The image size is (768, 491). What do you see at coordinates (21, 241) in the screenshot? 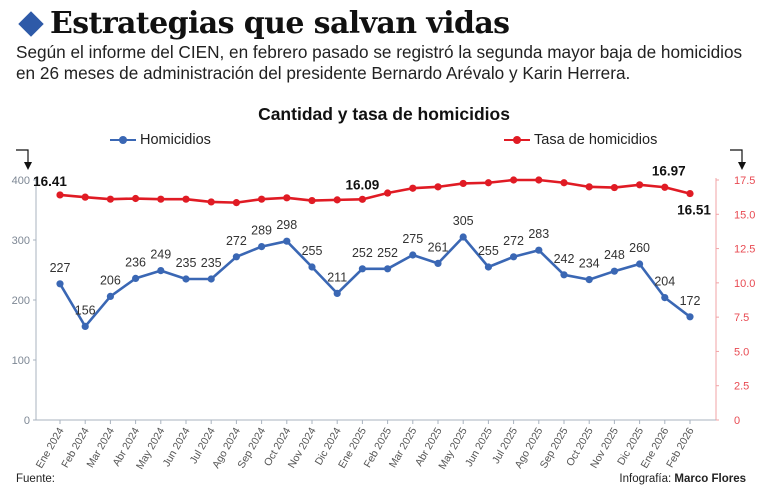
I see `left-tick-label: 300` at bounding box center [21, 241].